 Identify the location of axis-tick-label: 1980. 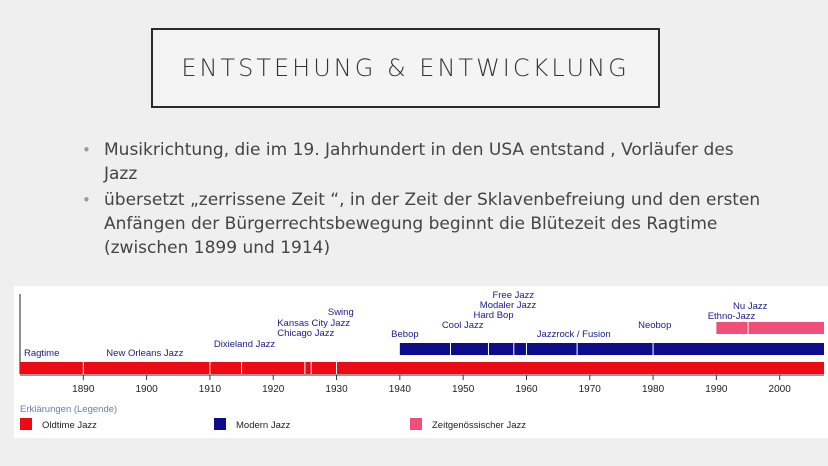
(653, 389).